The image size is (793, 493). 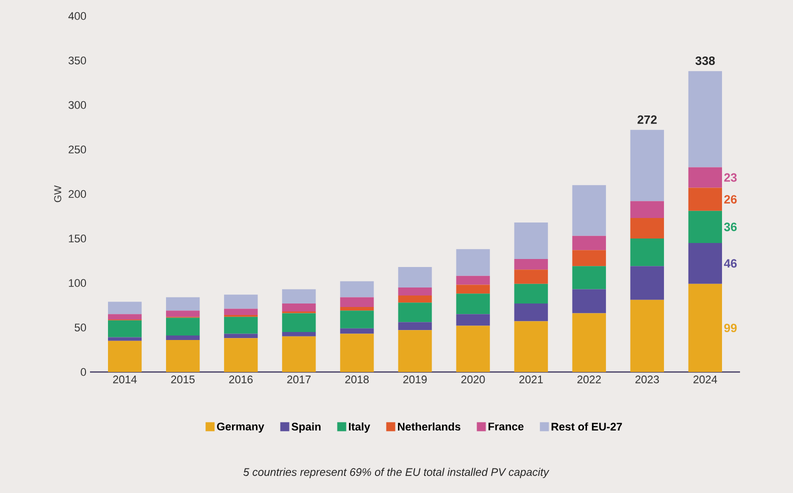 What do you see at coordinates (396, 473) in the screenshot?
I see `text: 5 countries represent 69% of the EU total installed PV capacity` at bounding box center [396, 473].